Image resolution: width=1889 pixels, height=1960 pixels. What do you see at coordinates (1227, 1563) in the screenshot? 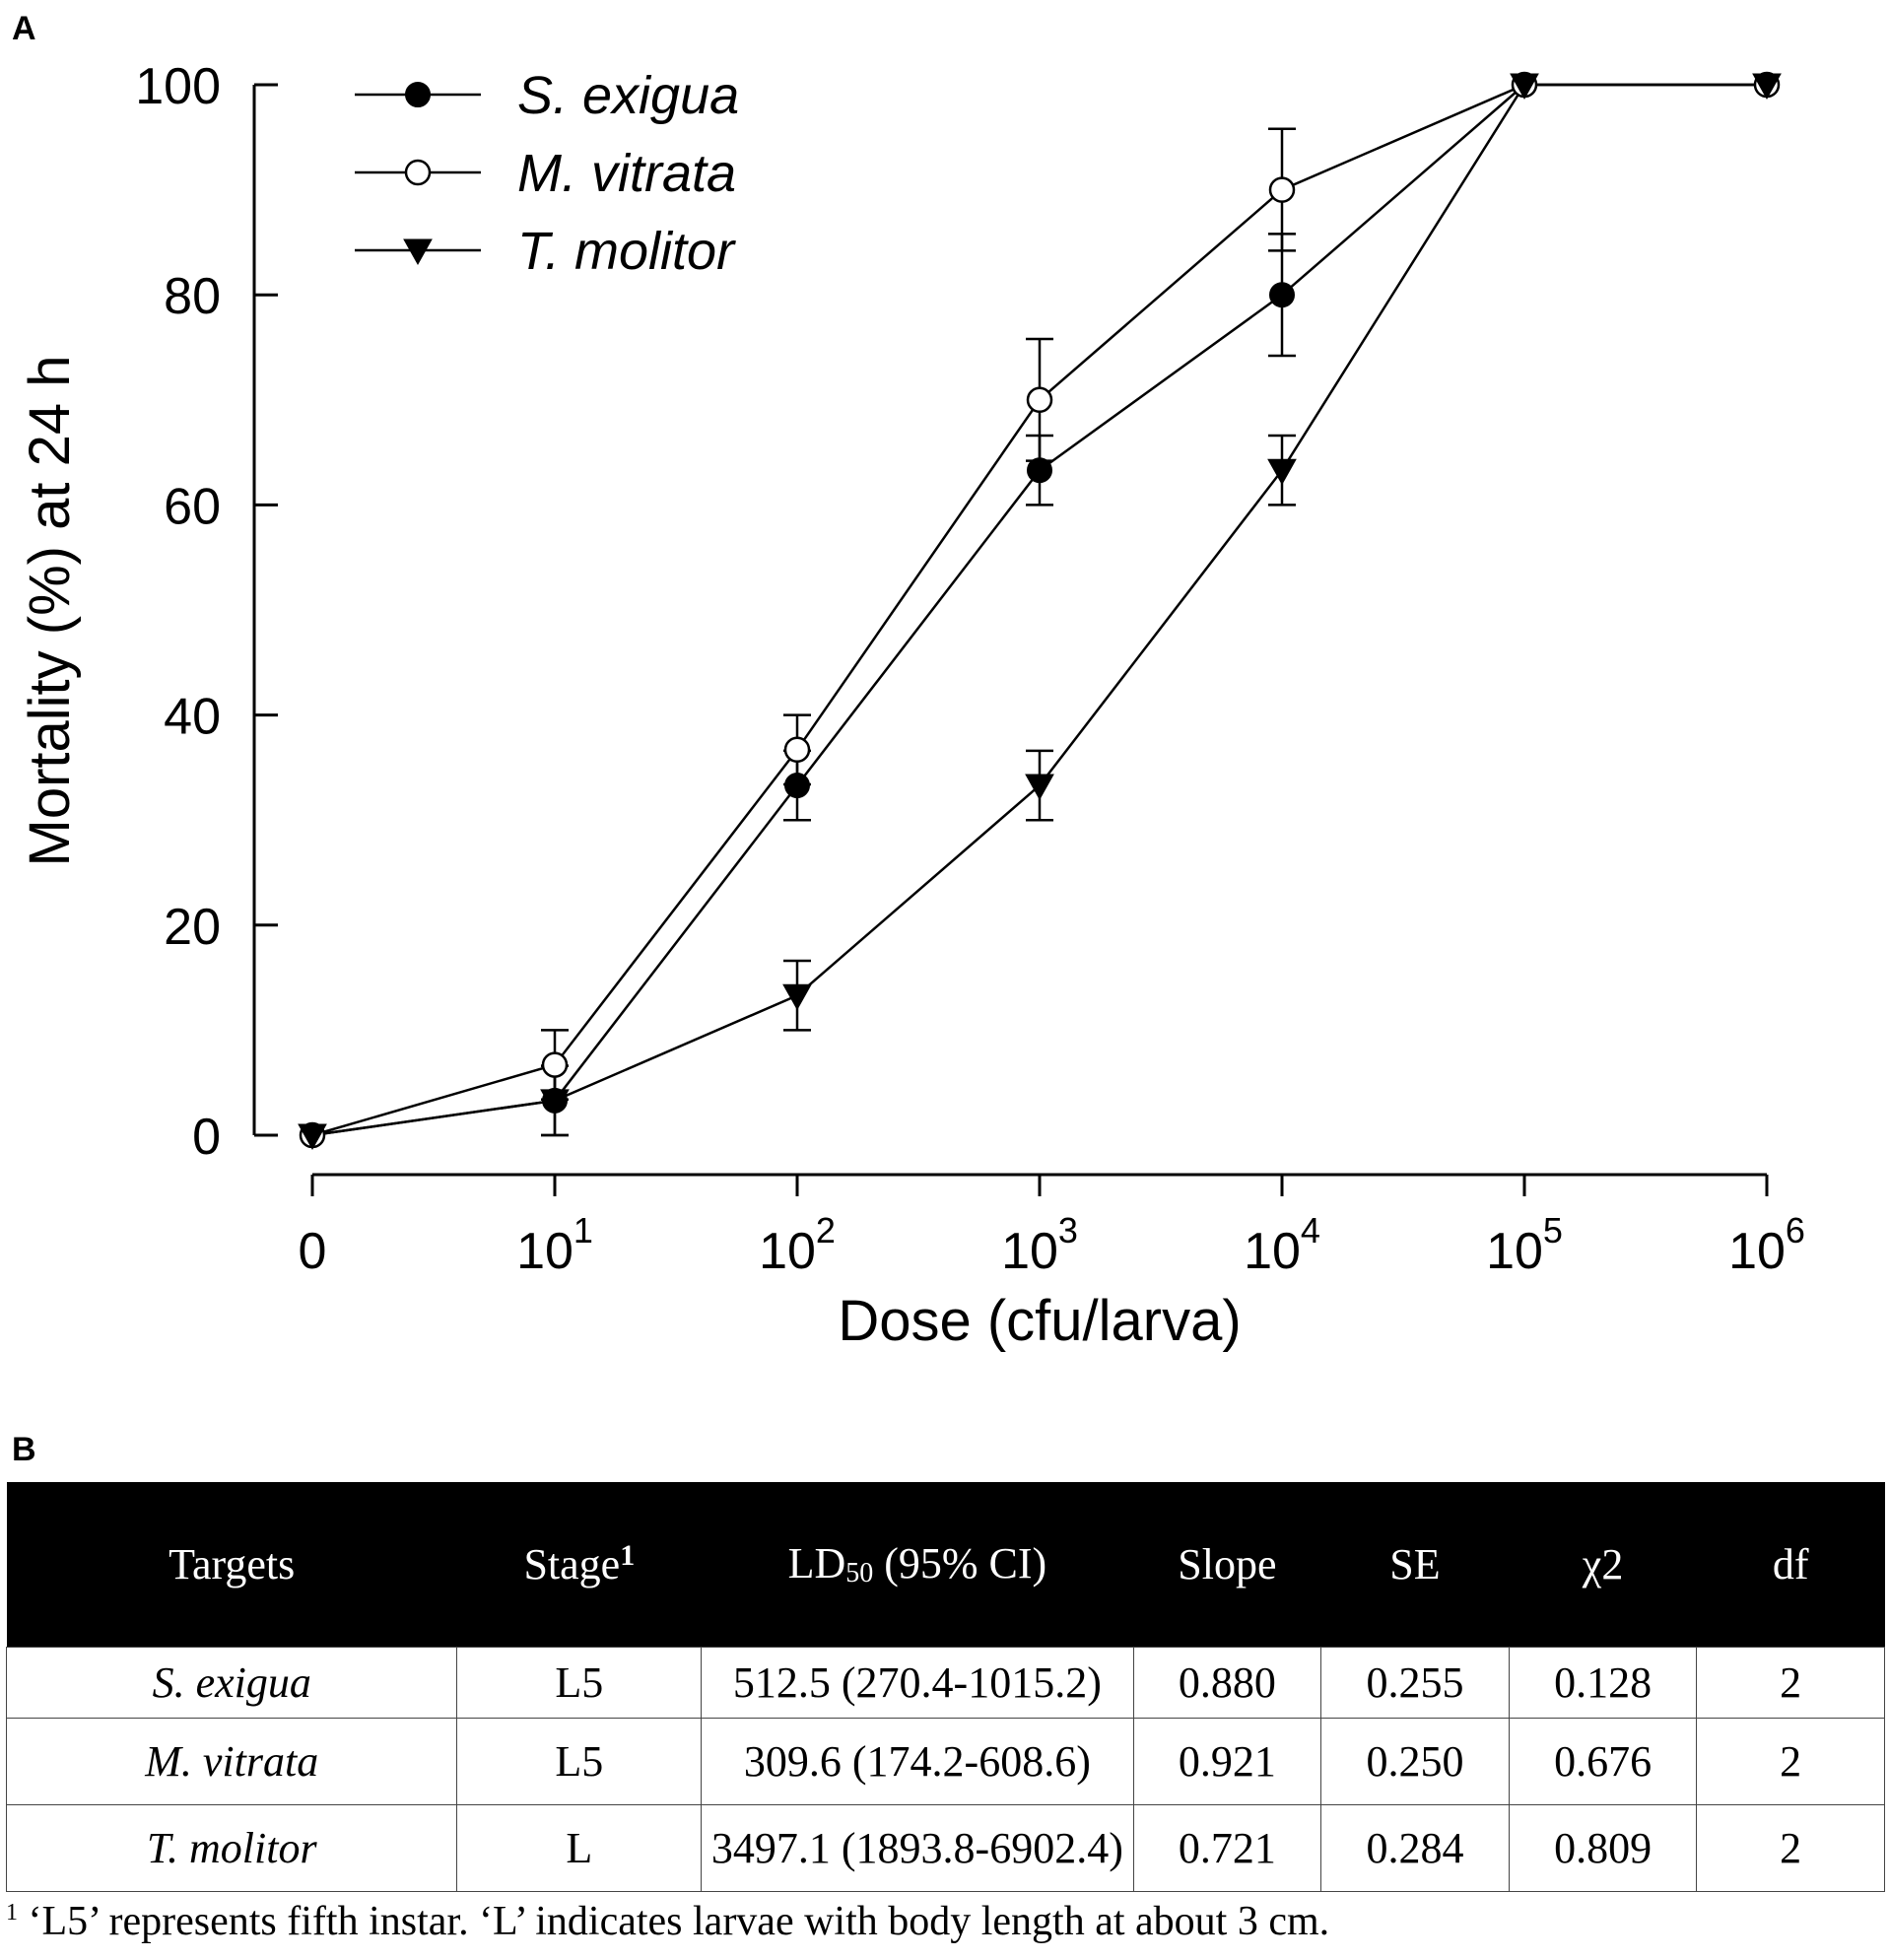
I see `header-slope: Slope` at bounding box center [1227, 1563].